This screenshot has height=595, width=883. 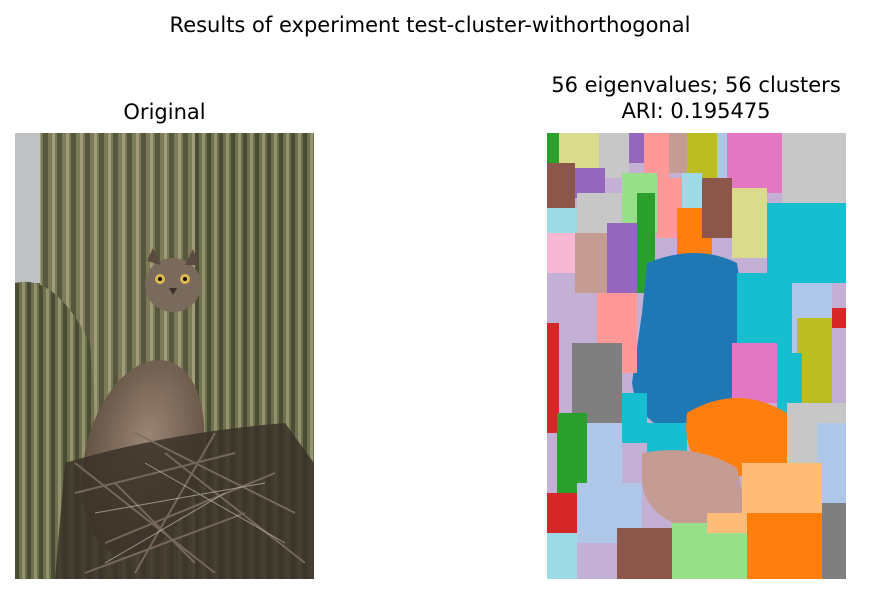 What do you see at coordinates (696, 85) in the screenshot?
I see `clusters-title-line1: 56 eigenvalues; 56 clusters` at bounding box center [696, 85].